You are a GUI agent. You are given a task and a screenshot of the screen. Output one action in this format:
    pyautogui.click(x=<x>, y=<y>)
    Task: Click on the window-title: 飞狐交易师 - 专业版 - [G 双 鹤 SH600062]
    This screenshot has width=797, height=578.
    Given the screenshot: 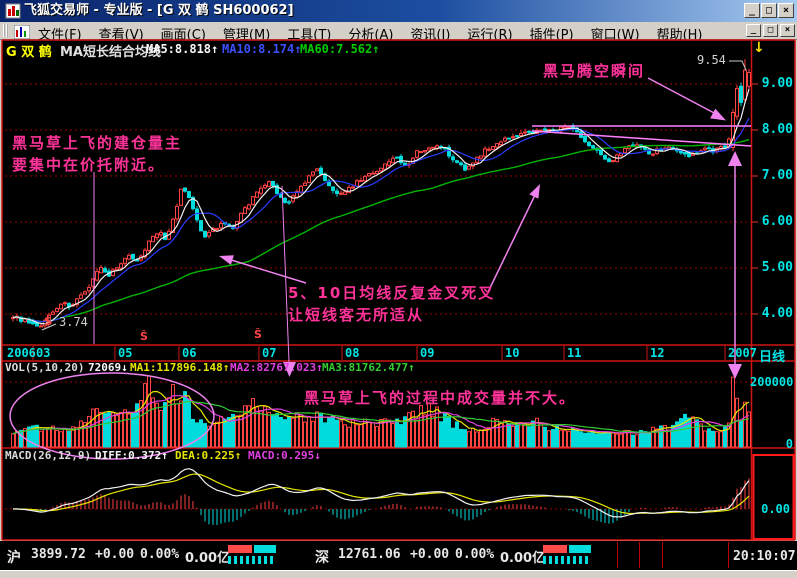 What is the action you would take?
    pyautogui.click(x=159, y=10)
    